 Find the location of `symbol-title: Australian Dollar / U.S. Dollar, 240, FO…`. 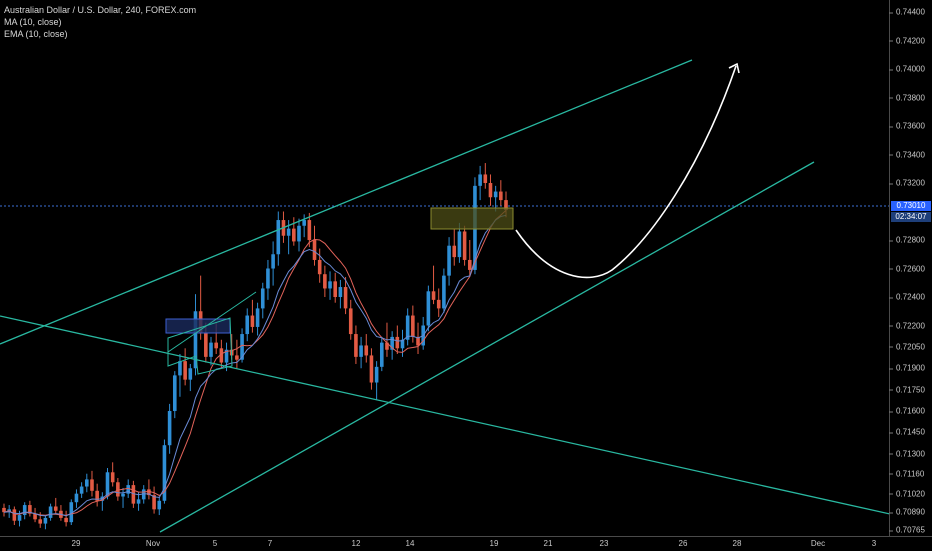

symbol-title: Australian Dollar / U.S. Dollar, 240, FO… is located at coordinates (100, 10).